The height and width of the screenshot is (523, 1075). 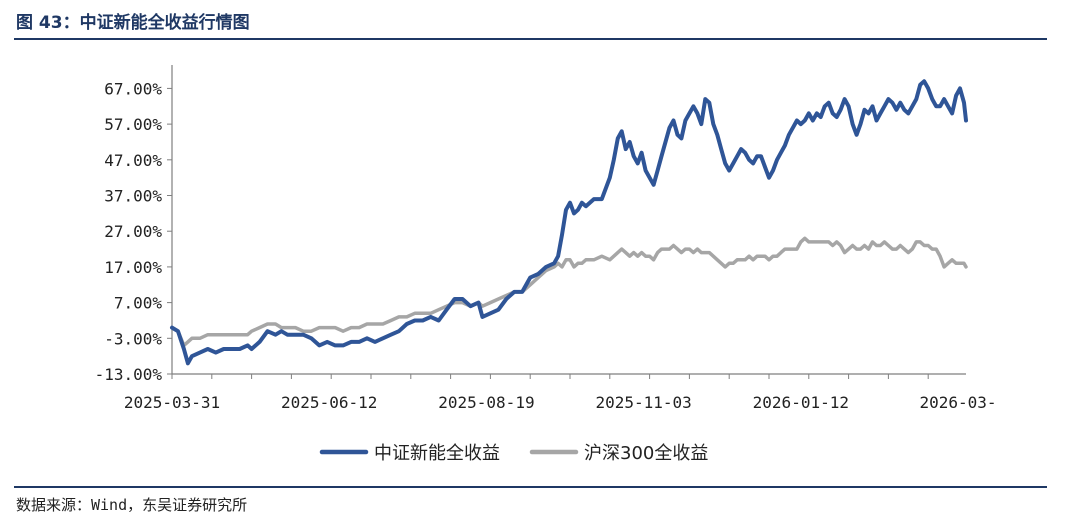 What do you see at coordinates (172, 402) in the screenshot?
I see `x-tick-label: 2025-03-31` at bounding box center [172, 402].